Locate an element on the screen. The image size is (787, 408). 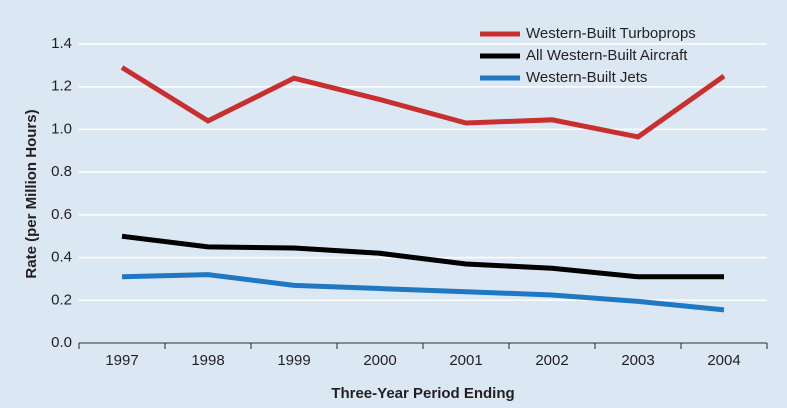
legend-label: Western-Built Jets is located at coordinates (586, 77).